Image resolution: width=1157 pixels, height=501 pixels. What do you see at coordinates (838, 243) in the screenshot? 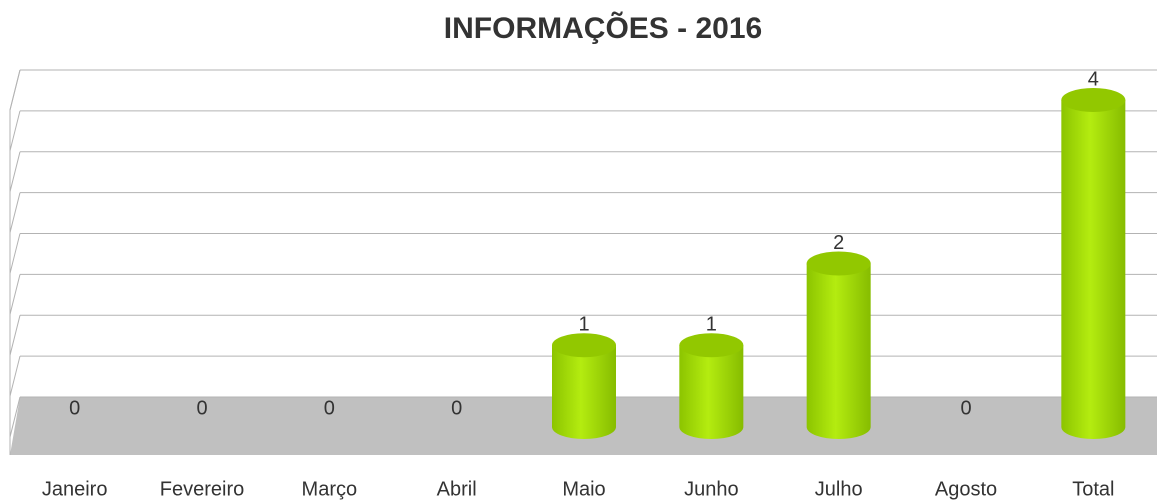
I see `value-label: 2` at bounding box center [838, 243].